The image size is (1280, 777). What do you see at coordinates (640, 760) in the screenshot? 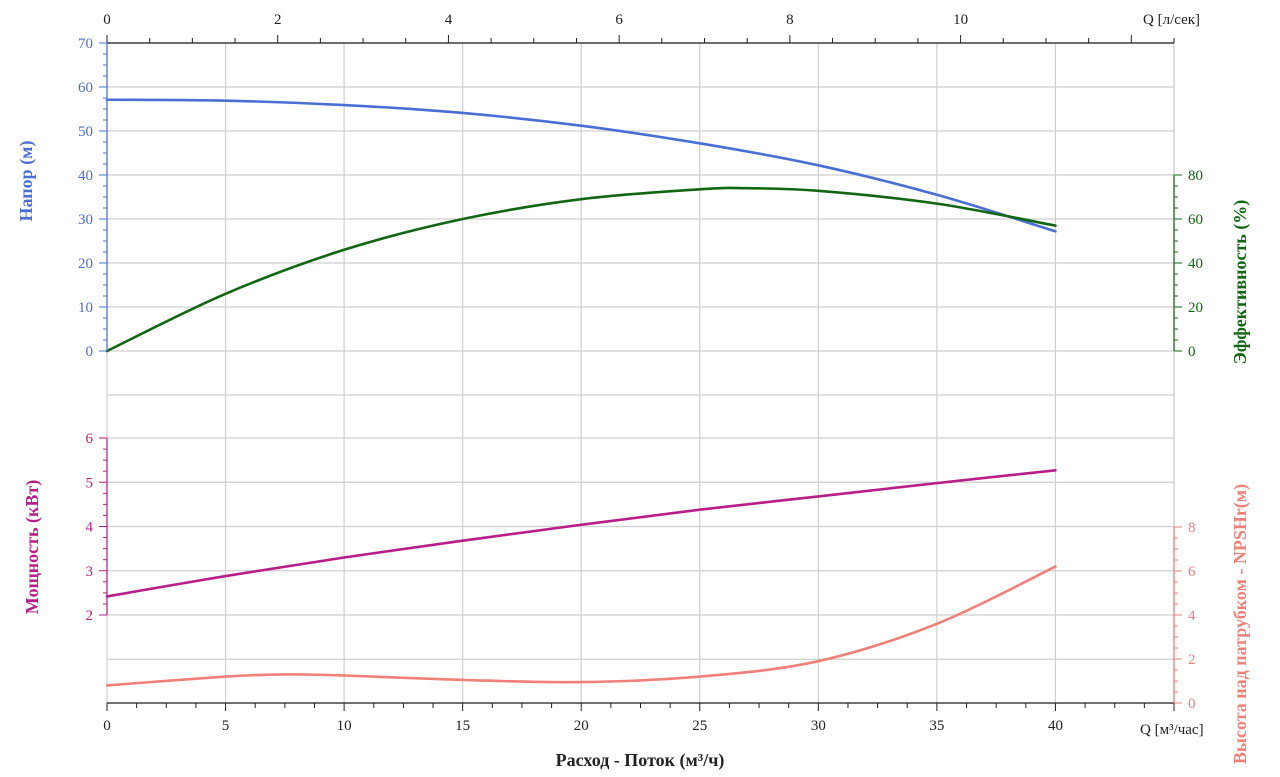
I see `x-axis-title-bottom: Расход - Поток (м³/ч)` at bounding box center [640, 760].